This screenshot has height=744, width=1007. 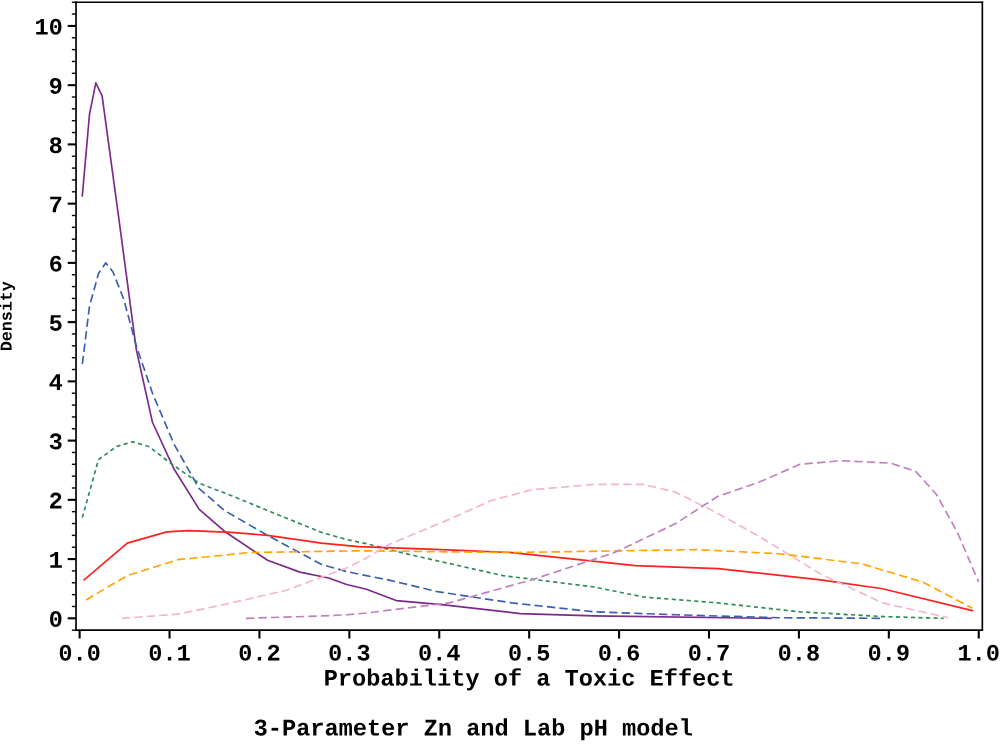 What do you see at coordinates (79, 652) in the screenshot?
I see `x-tick-label: 0.0` at bounding box center [79, 652].